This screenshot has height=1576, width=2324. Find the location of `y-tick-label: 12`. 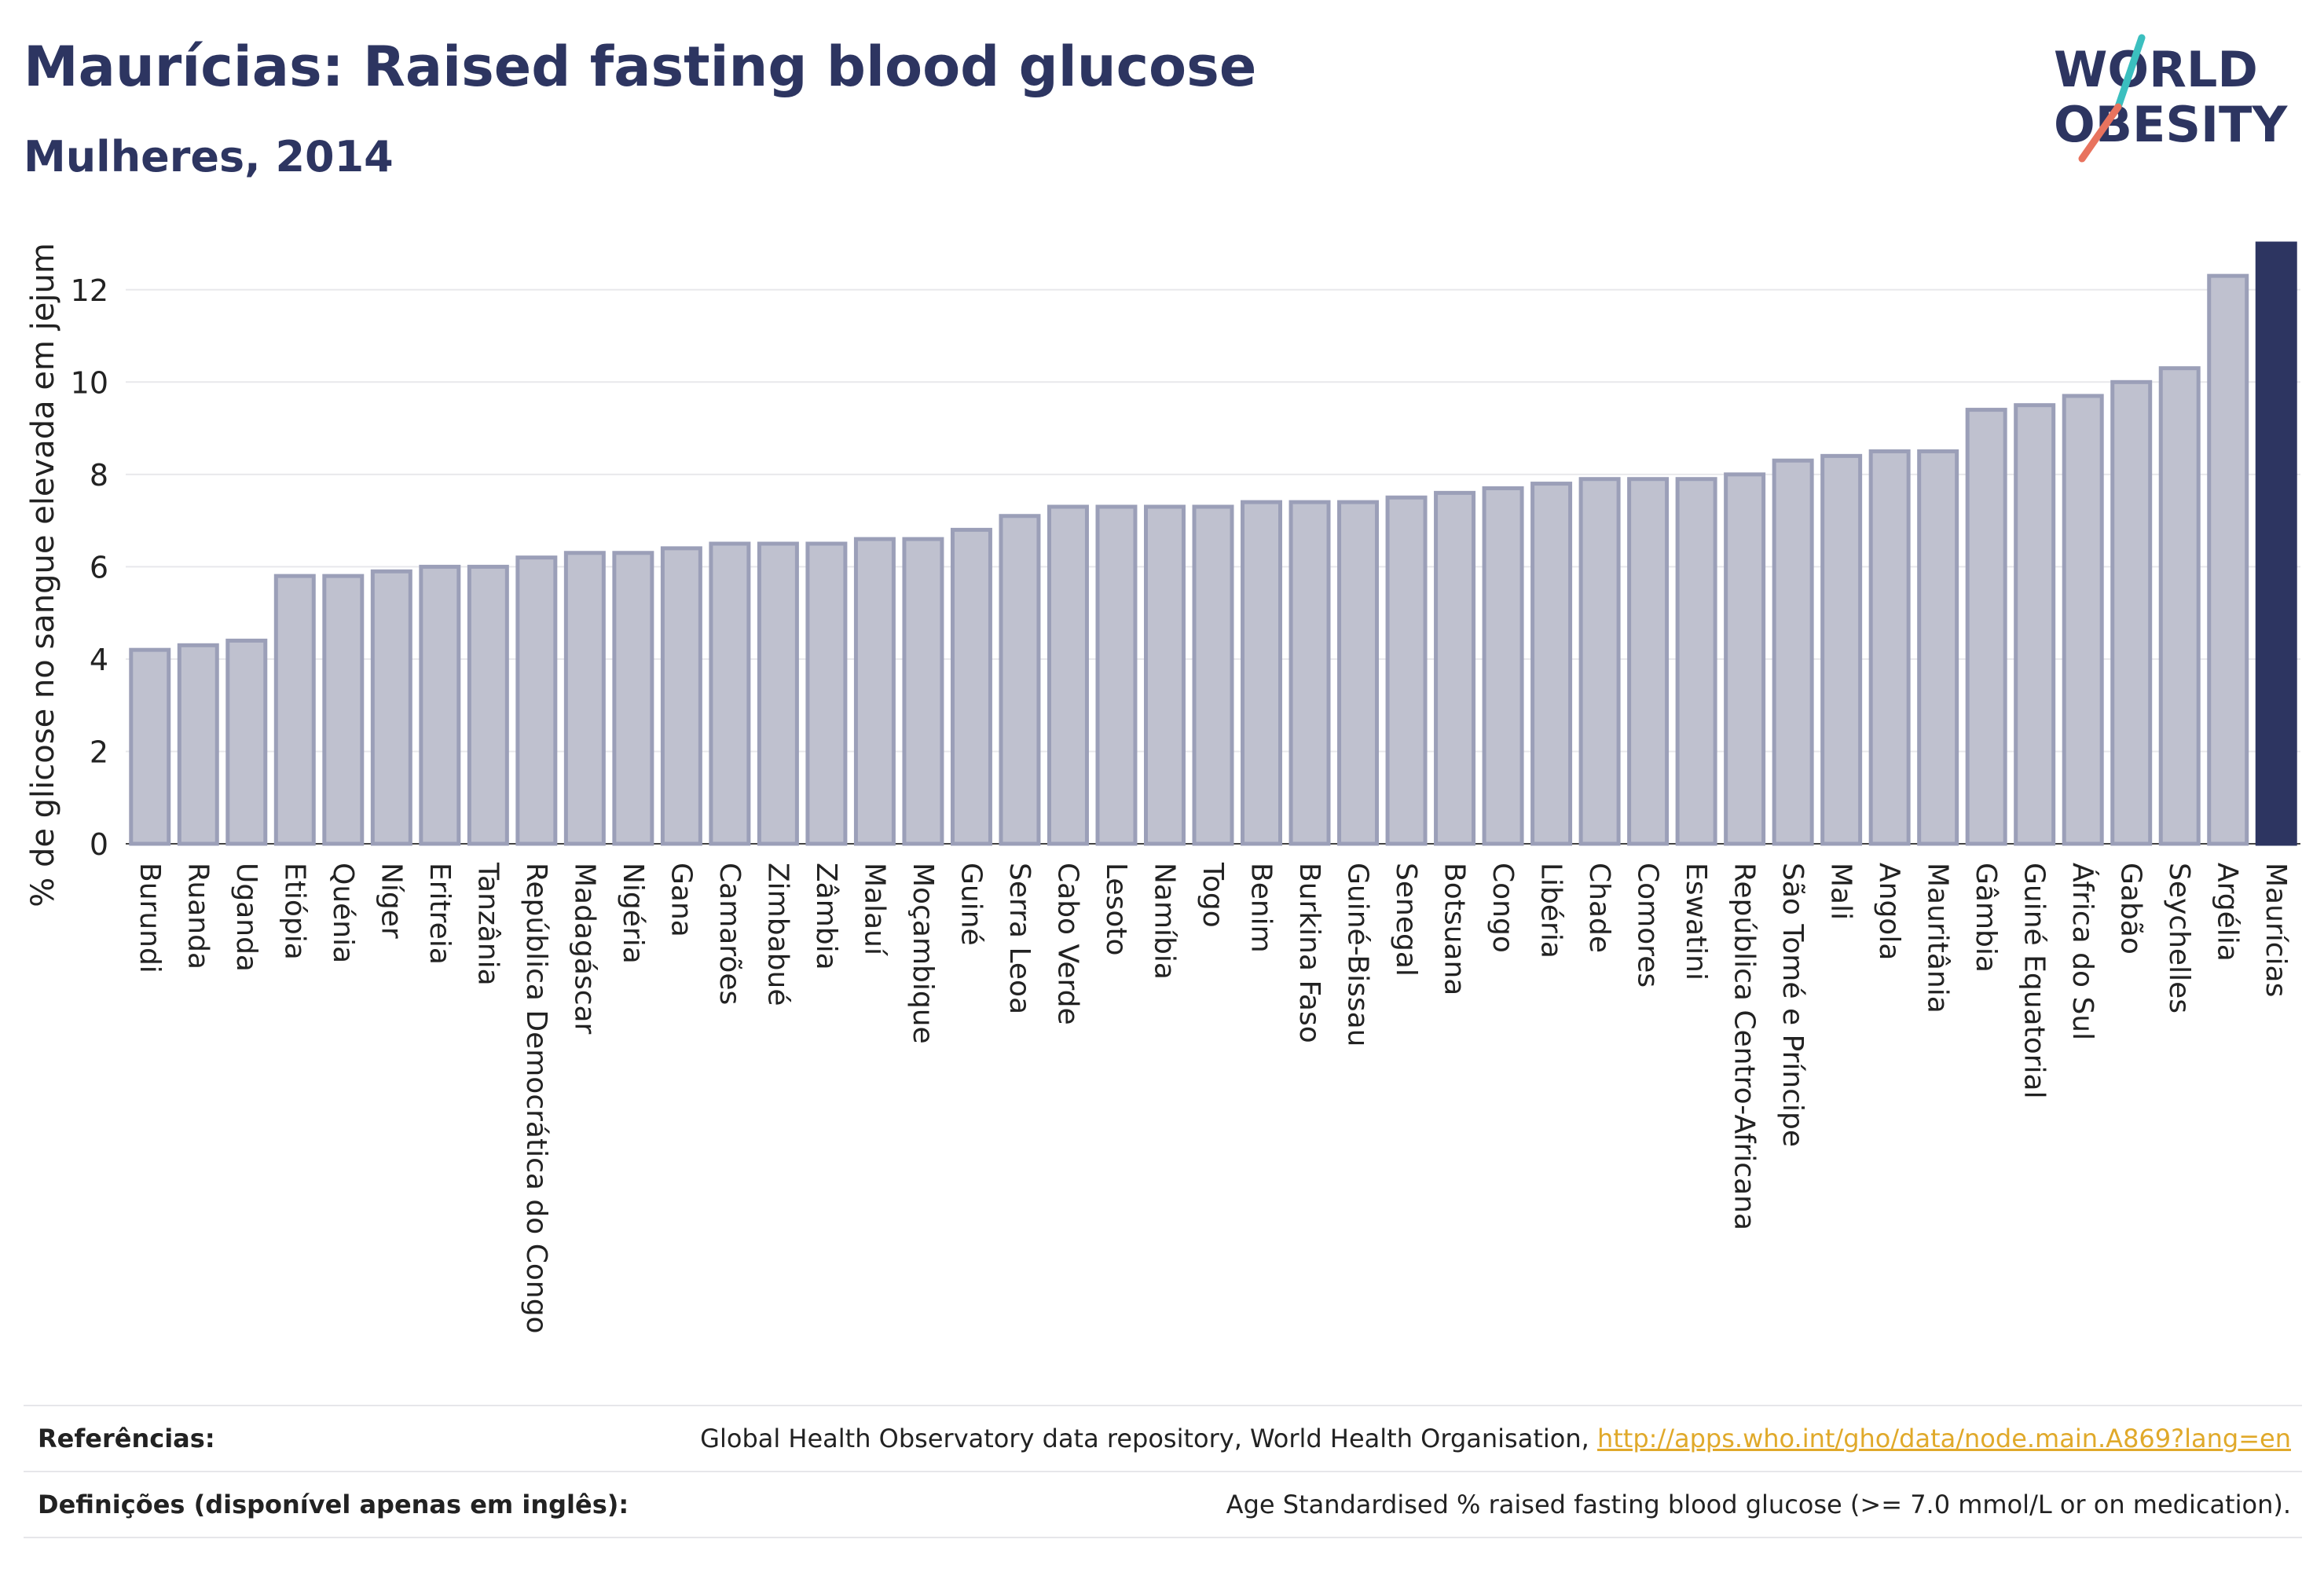

y-tick-label: 12 is located at coordinates (89, 290).